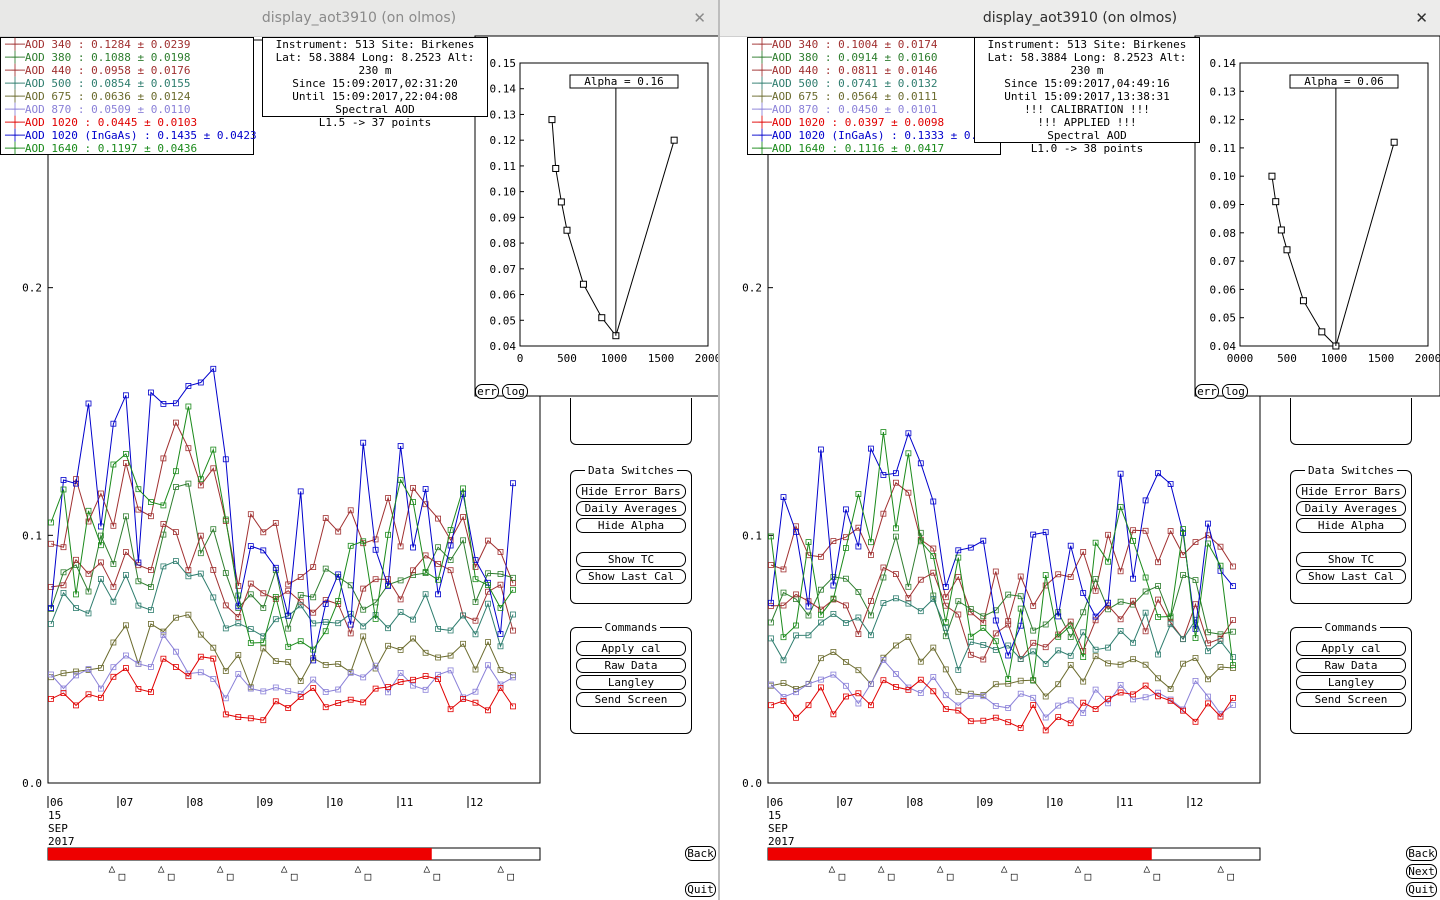 The height and width of the screenshot is (900, 1440). What do you see at coordinates (1421, 871) in the screenshot?
I see `next-button: Next` at bounding box center [1421, 871].